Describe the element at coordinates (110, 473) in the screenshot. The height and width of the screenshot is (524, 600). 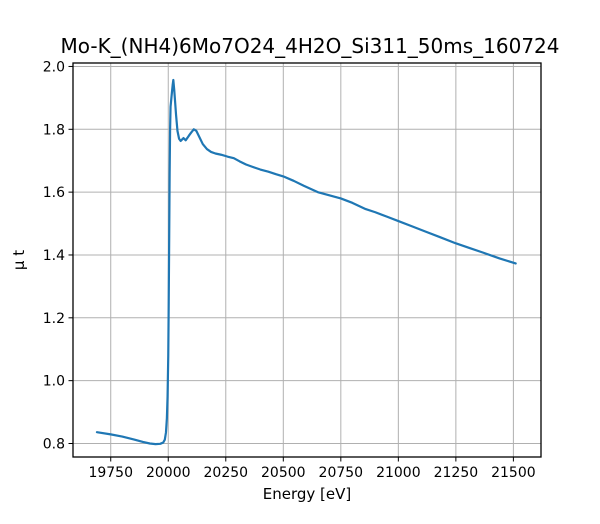
I see `x-tick-label: 19750` at that location.